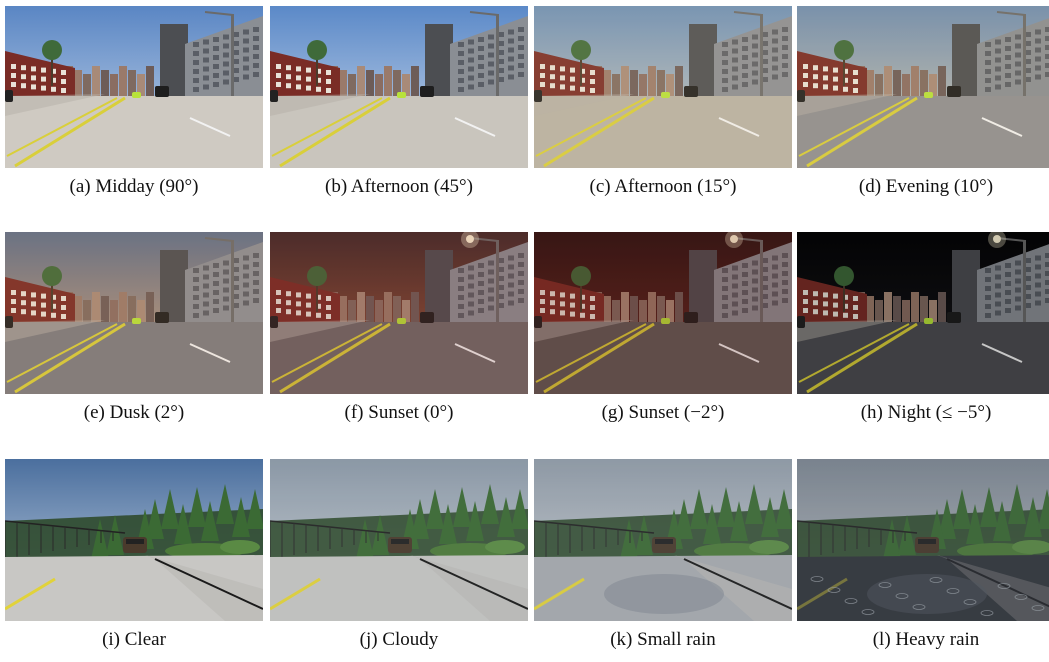 The width and height of the screenshot is (1049, 662). What do you see at coordinates (134, 186) in the screenshot?
I see `panel-caption: (a) Midday (90°)` at bounding box center [134, 186].